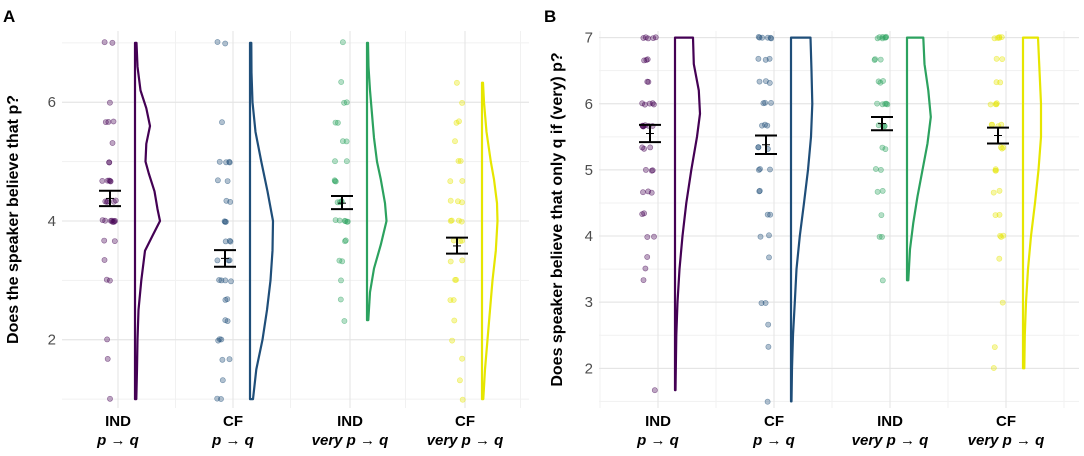 This screenshot has width=1084, height=456. I want to click on y-tick-label: 5, so click(589, 170).